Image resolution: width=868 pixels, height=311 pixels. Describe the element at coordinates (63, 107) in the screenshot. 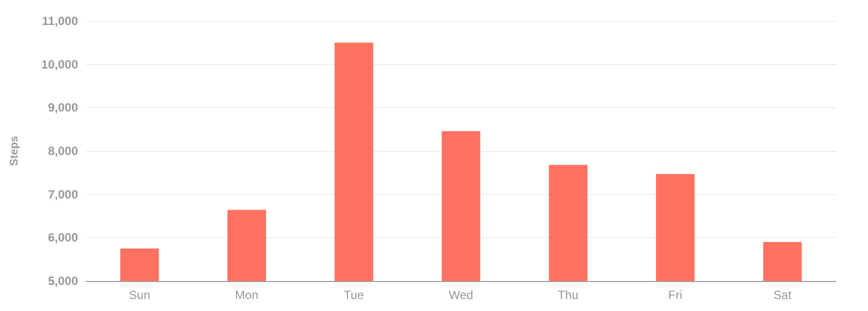

I see `y-tick-label: 9,000` at that location.